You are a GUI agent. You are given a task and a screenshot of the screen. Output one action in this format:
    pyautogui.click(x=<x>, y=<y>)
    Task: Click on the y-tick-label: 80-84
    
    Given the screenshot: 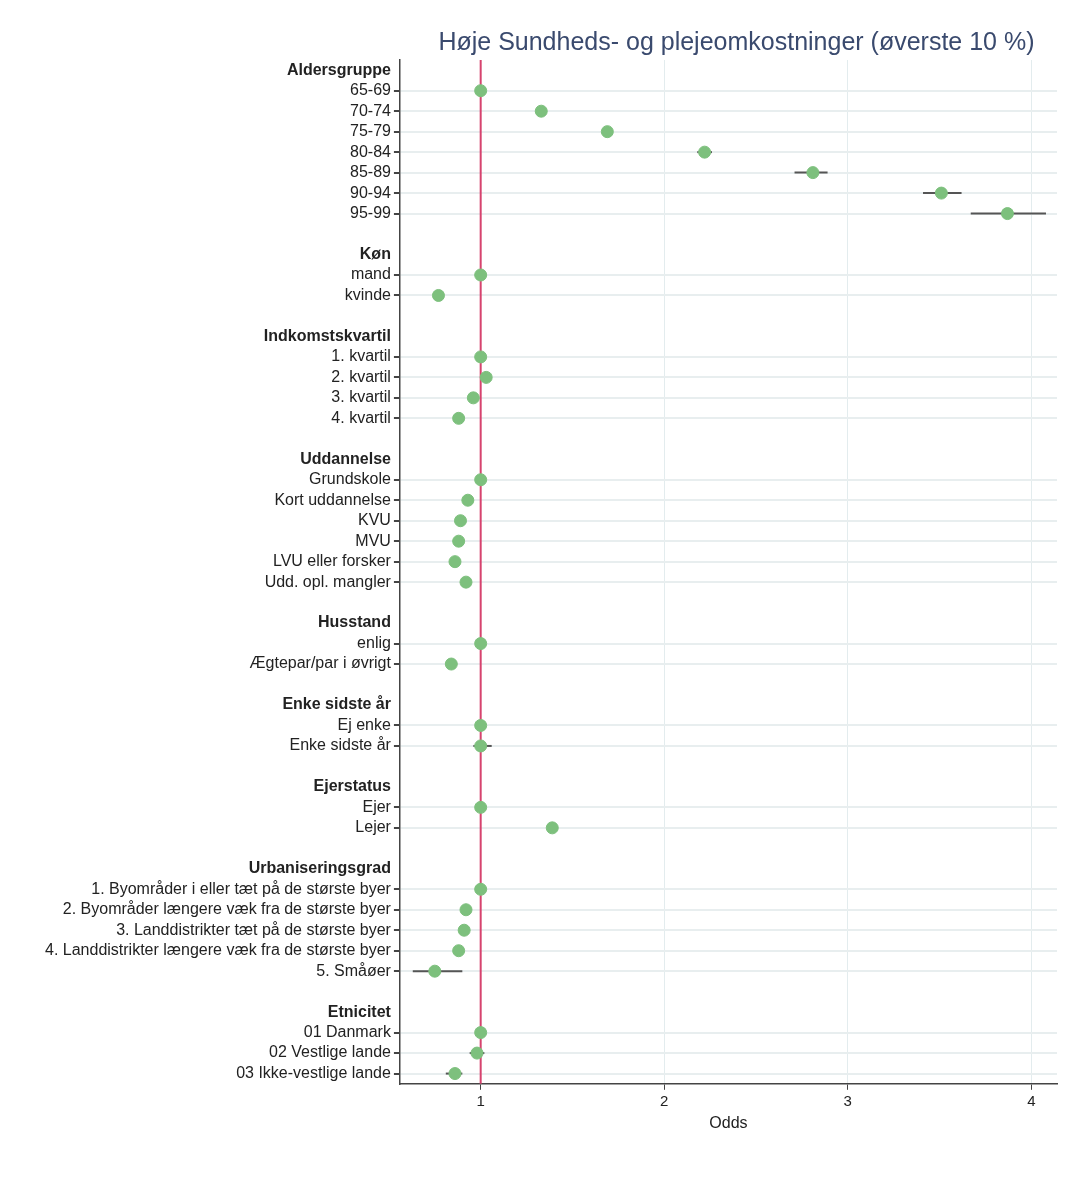 What is the action you would take?
    pyautogui.click(x=371, y=151)
    